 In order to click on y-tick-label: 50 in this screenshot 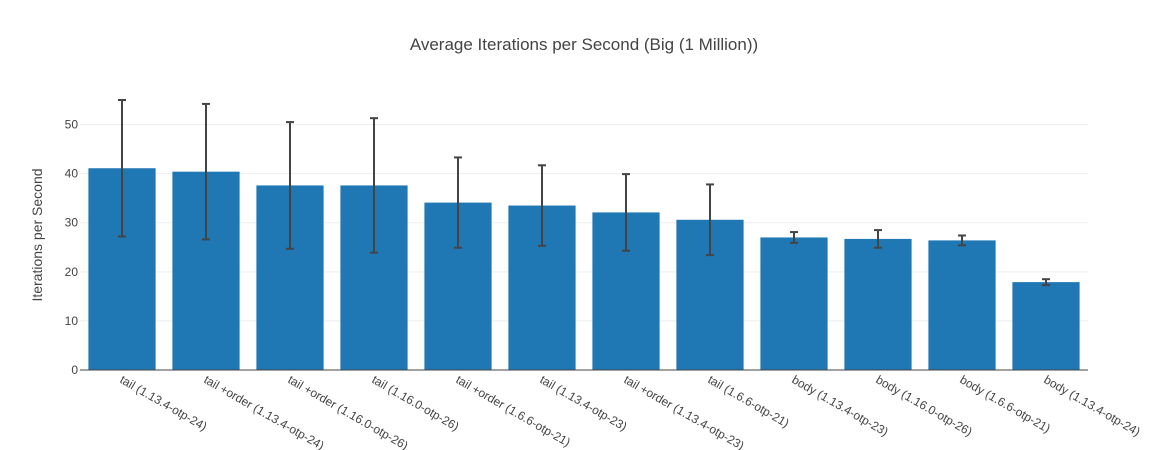, I will do `click(72, 125)`.